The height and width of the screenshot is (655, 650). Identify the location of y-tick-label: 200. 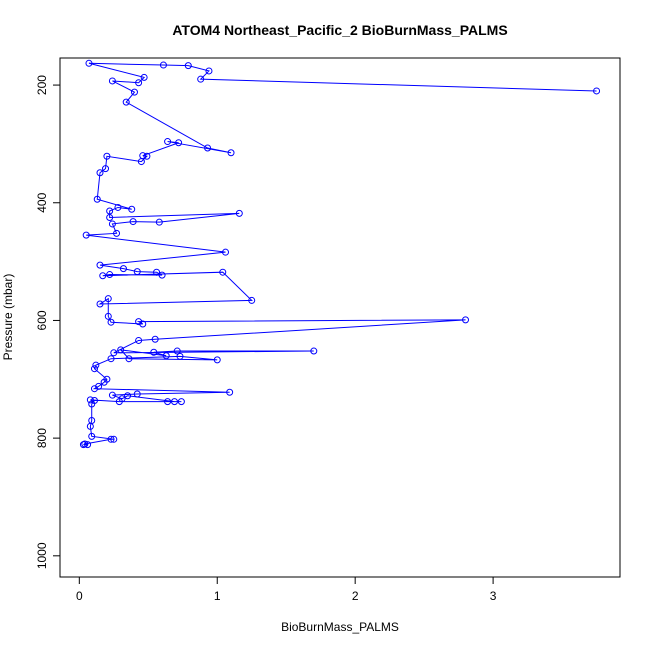
(42, 85).